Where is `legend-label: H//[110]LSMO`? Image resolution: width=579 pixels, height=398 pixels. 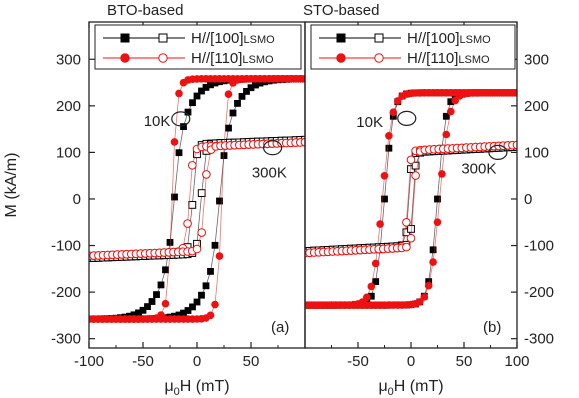 legend-label: H//[110]LSMO is located at coordinates (232, 58).